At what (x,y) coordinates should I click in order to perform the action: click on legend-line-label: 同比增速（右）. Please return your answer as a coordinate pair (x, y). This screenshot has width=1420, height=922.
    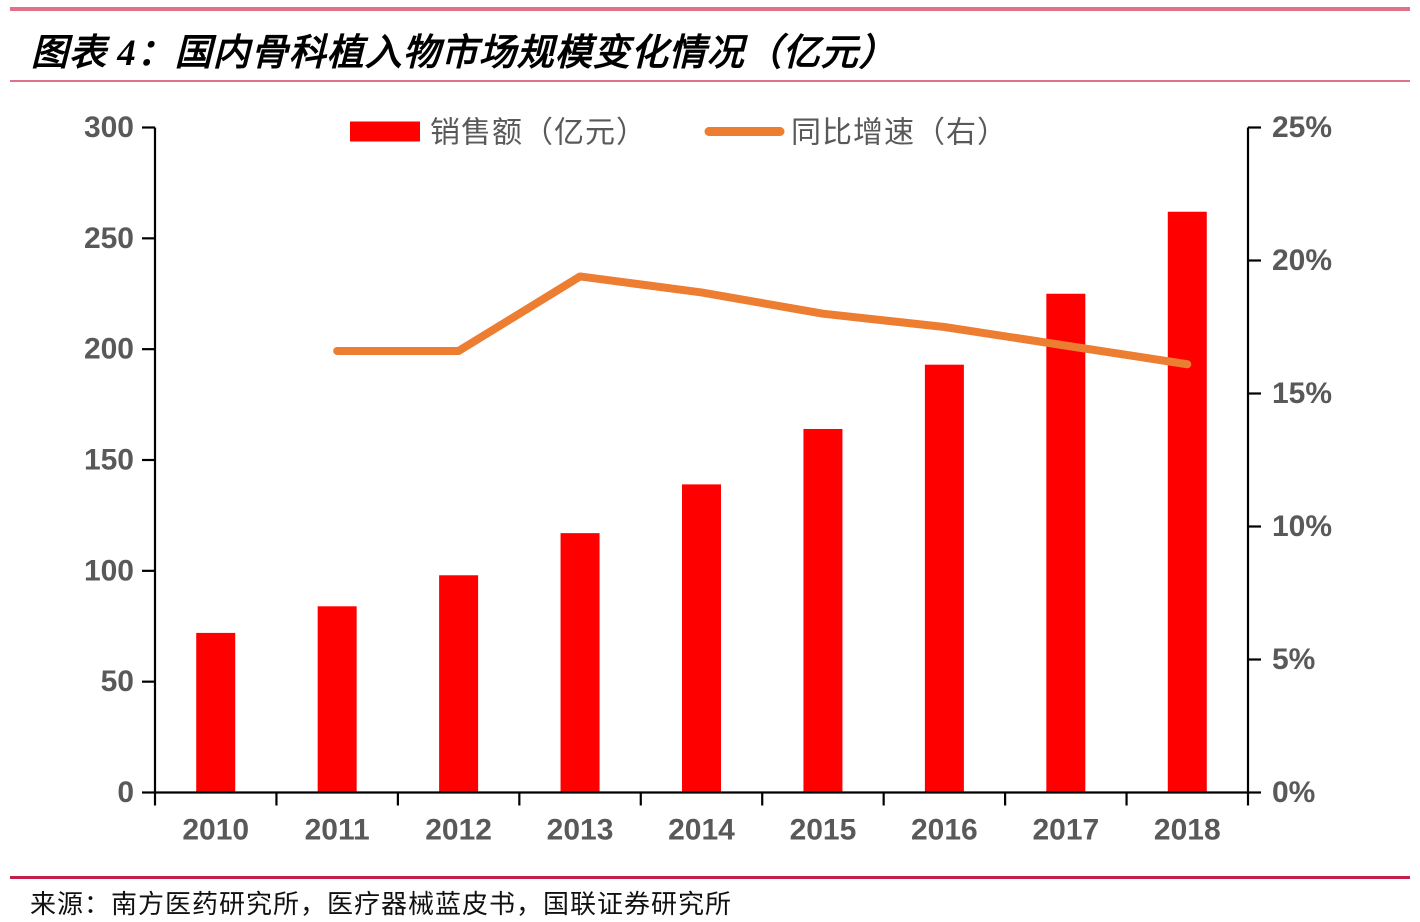
    Looking at the image, I should click on (899, 133).